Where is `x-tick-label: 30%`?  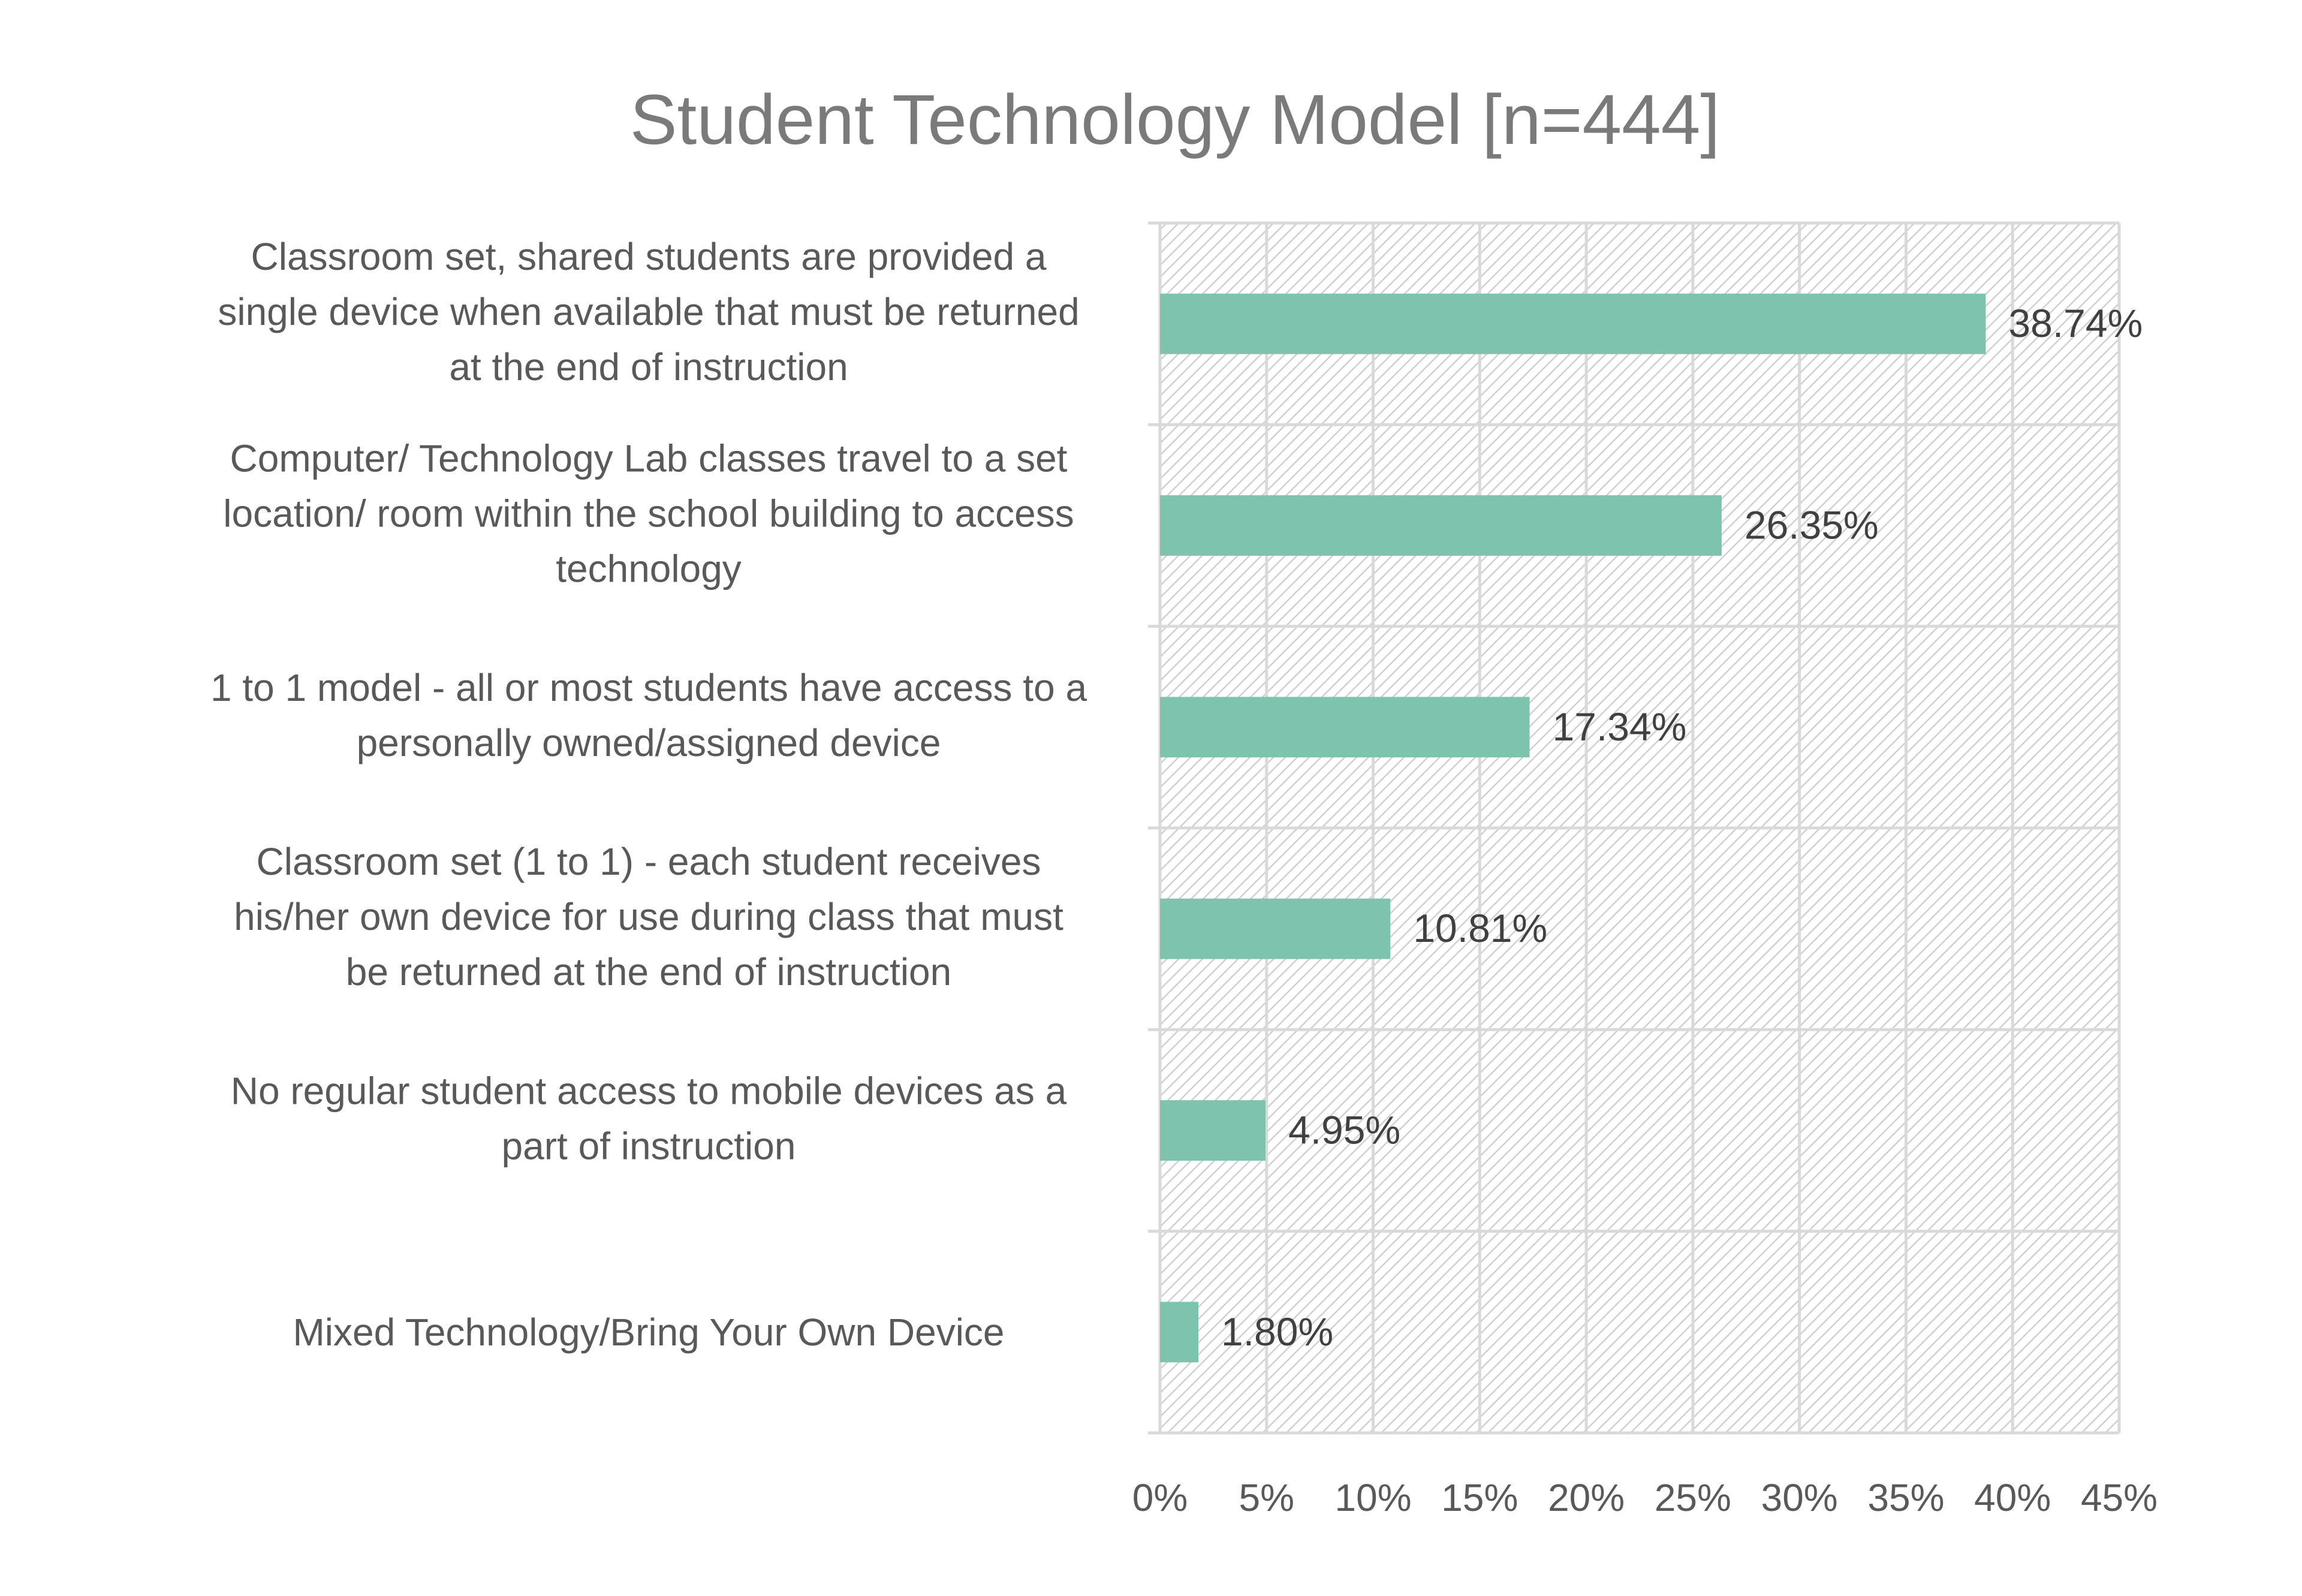
x-tick-label: 30% is located at coordinates (1799, 1497).